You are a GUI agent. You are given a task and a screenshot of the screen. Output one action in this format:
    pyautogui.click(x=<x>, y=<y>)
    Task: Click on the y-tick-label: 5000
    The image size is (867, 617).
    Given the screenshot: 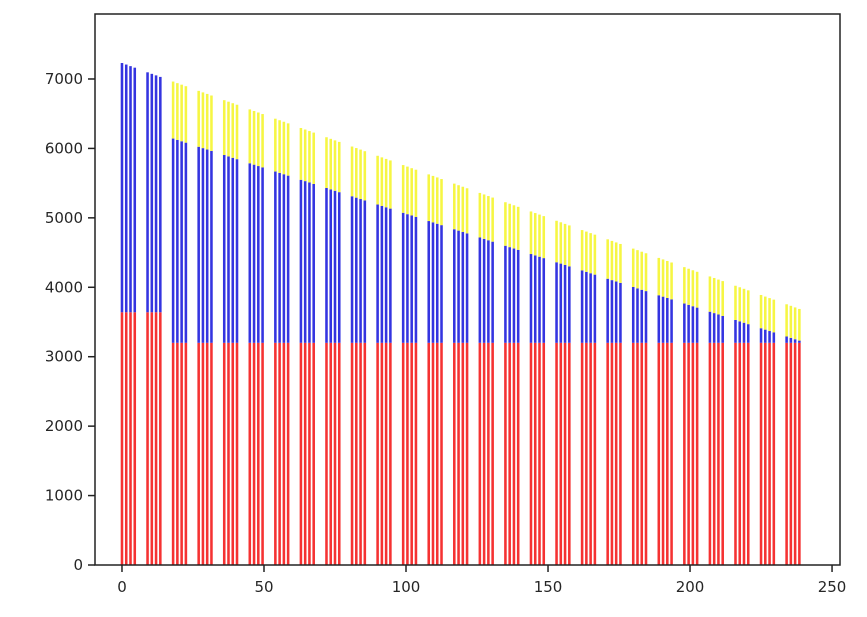 What is the action you would take?
    pyautogui.click(x=64, y=218)
    